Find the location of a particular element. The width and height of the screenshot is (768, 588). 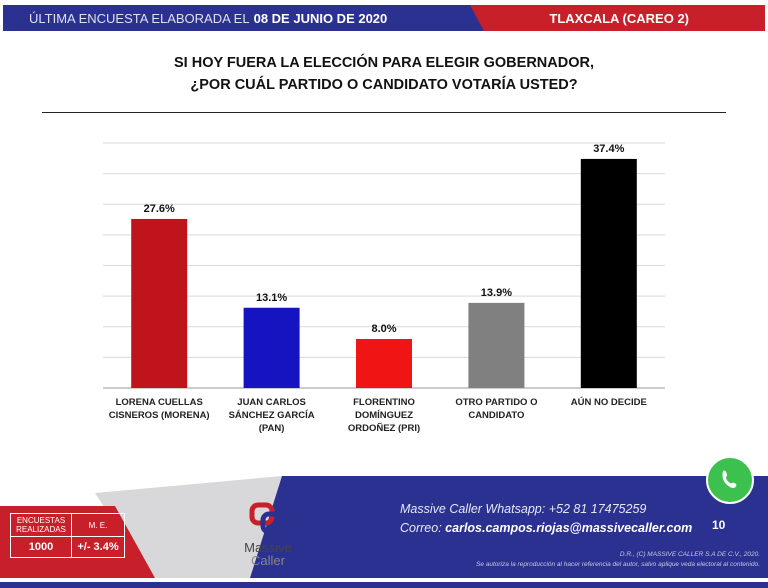

category-label: (PAN) is located at coordinates (272, 428).